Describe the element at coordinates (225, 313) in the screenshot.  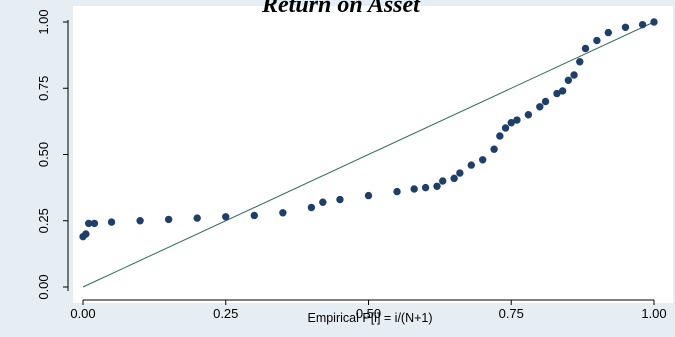
I see `x-tick-label: 0.25` at that location.